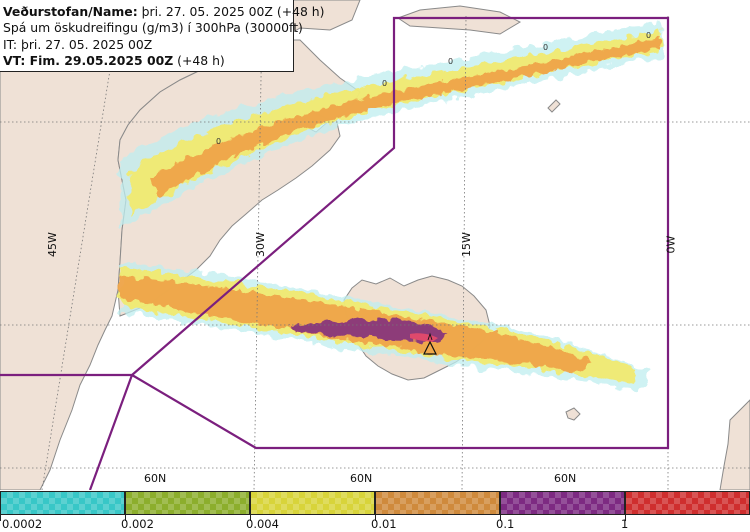  I want to click on svalbard-fragment, so click(459, 20).